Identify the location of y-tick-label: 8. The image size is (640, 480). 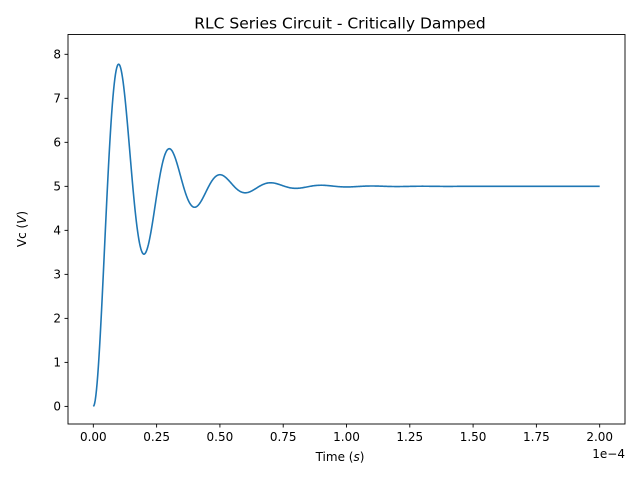
(57, 55).